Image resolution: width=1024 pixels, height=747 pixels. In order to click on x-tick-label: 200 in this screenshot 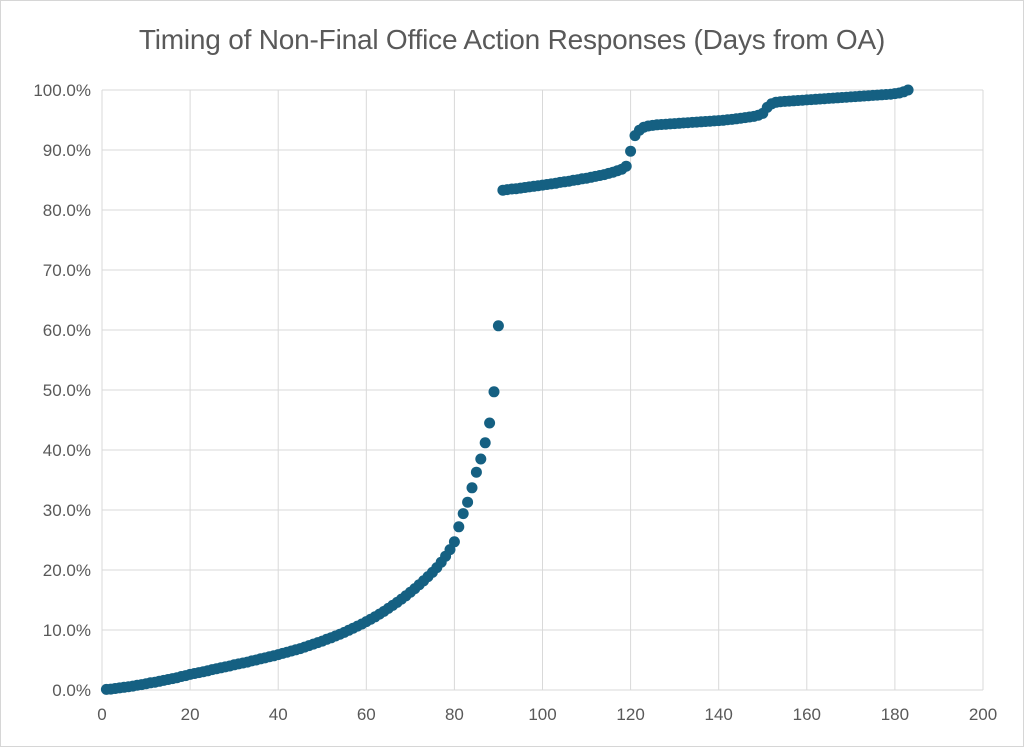, I will do `click(983, 714)`.